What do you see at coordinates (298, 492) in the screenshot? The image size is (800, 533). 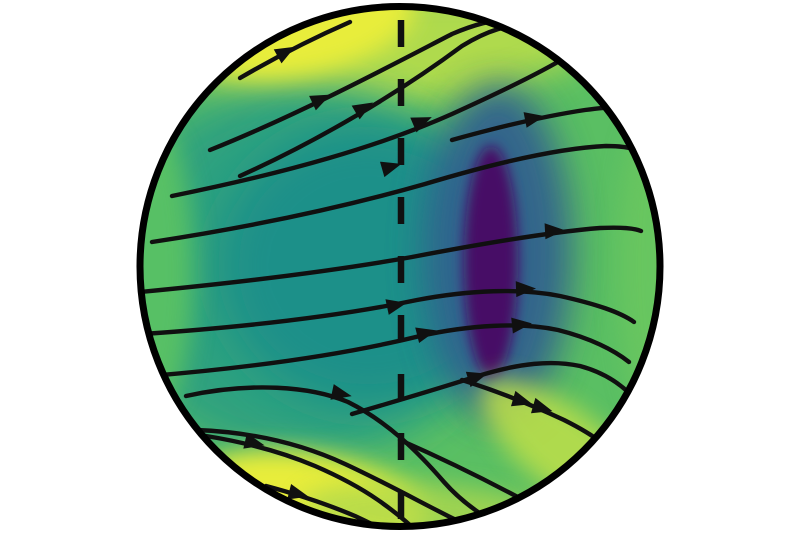 I see `arrowhead-s12` at bounding box center [298, 492].